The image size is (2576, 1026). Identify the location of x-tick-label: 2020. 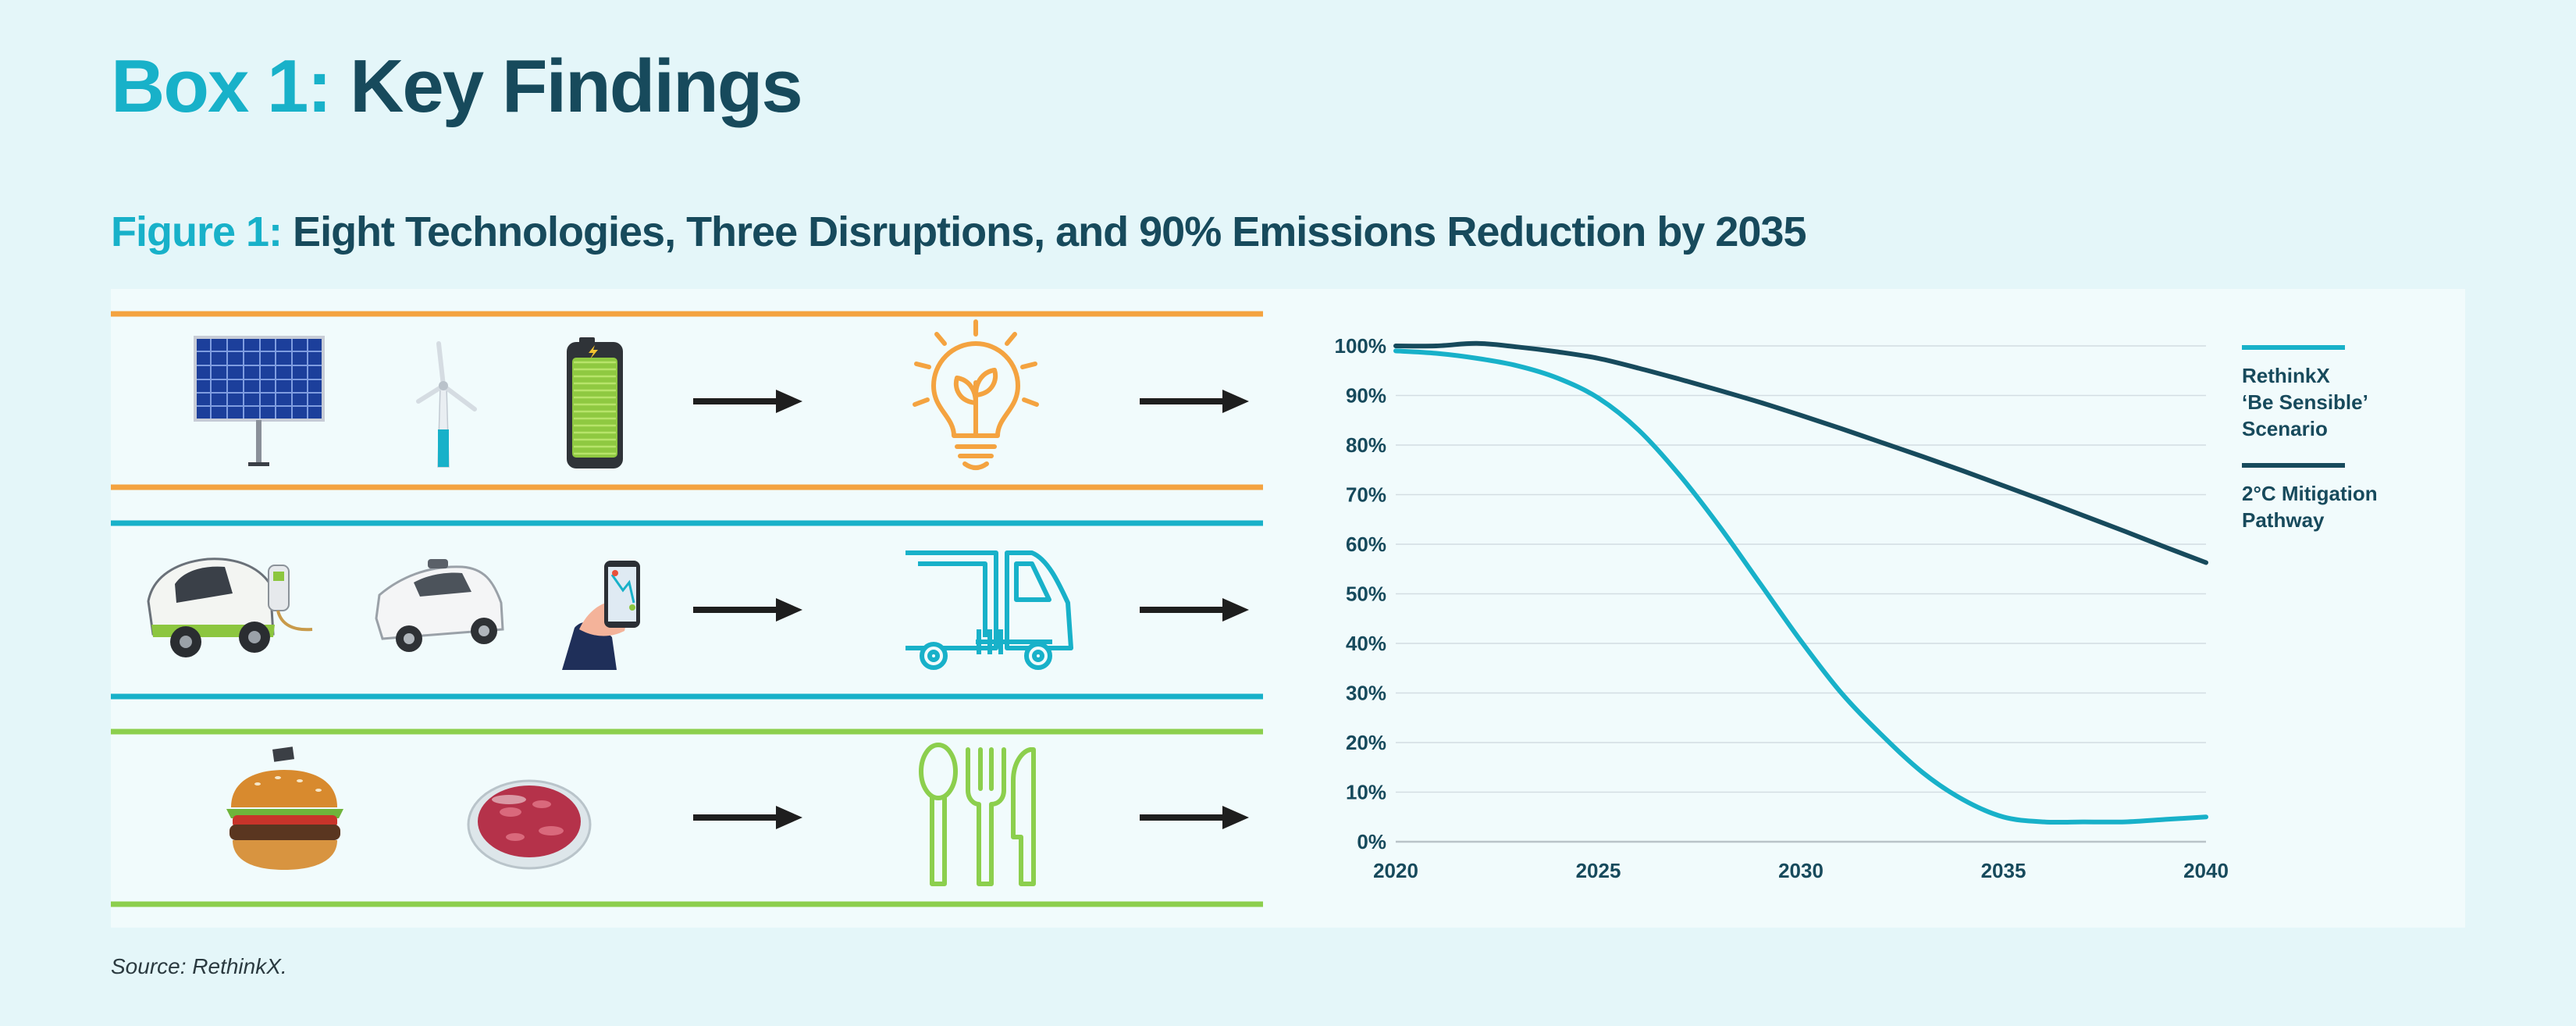
(1395, 870).